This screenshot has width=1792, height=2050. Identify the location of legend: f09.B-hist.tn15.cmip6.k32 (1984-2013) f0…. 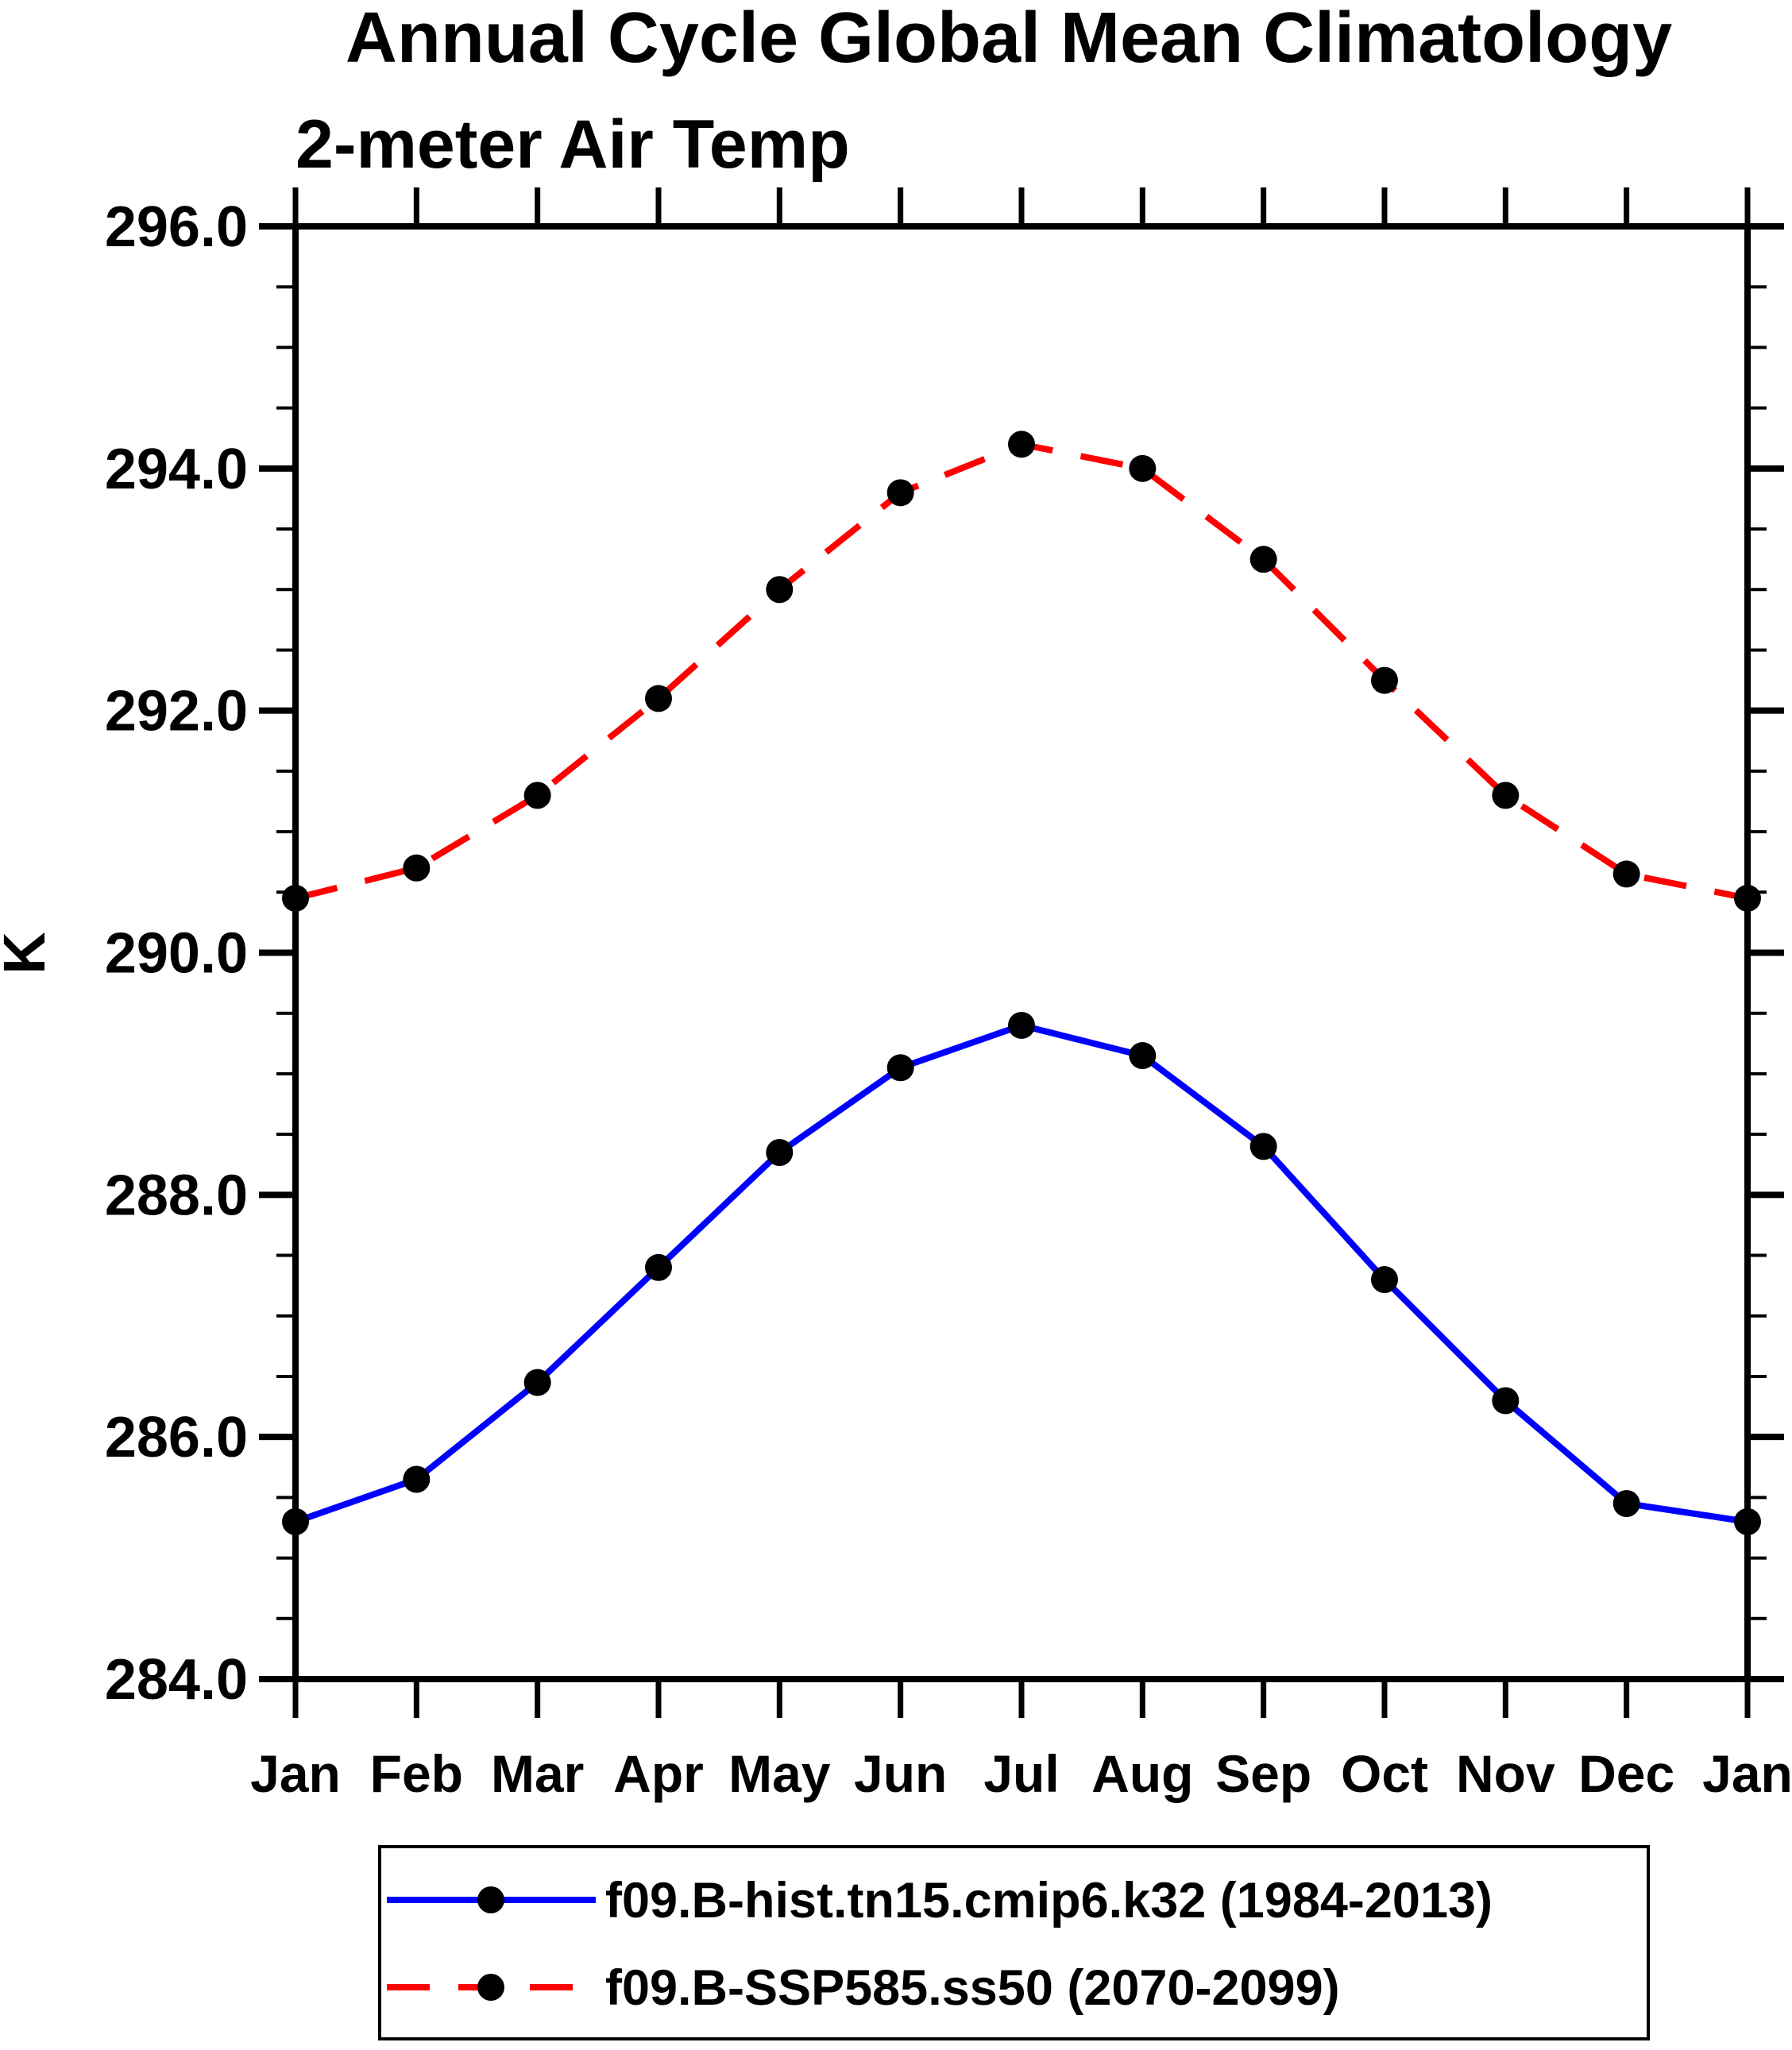
(1014, 1942).